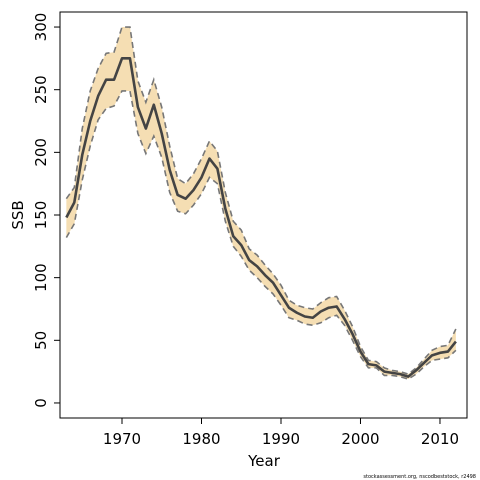 The height and width of the screenshot is (480, 480). I want to click on y-tick-label: 50, so click(41, 340).